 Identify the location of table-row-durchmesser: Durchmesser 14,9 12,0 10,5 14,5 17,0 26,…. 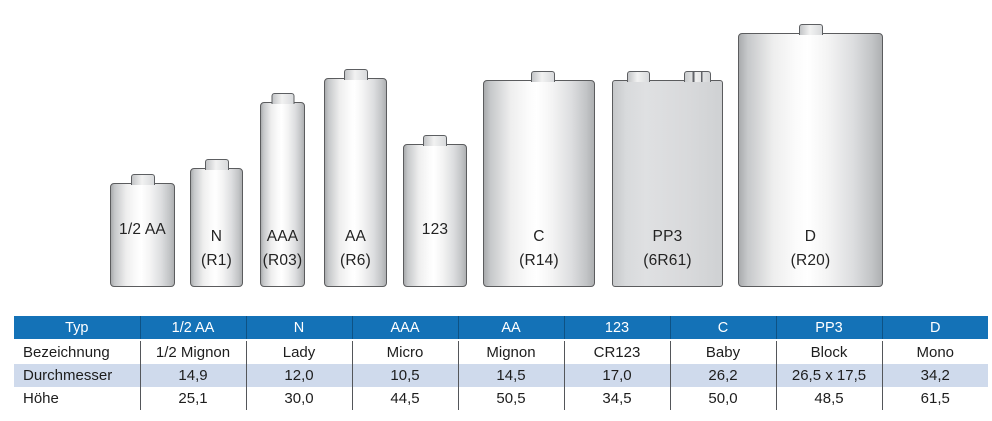
(501, 375).